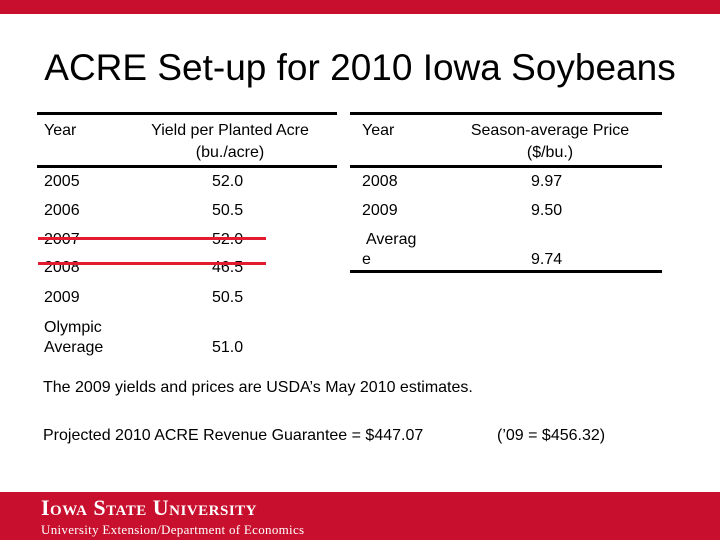 This screenshot has width=720, height=540. Describe the element at coordinates (62, 267) in the screenshot. I see `yield-row-year: 2008` at that location.